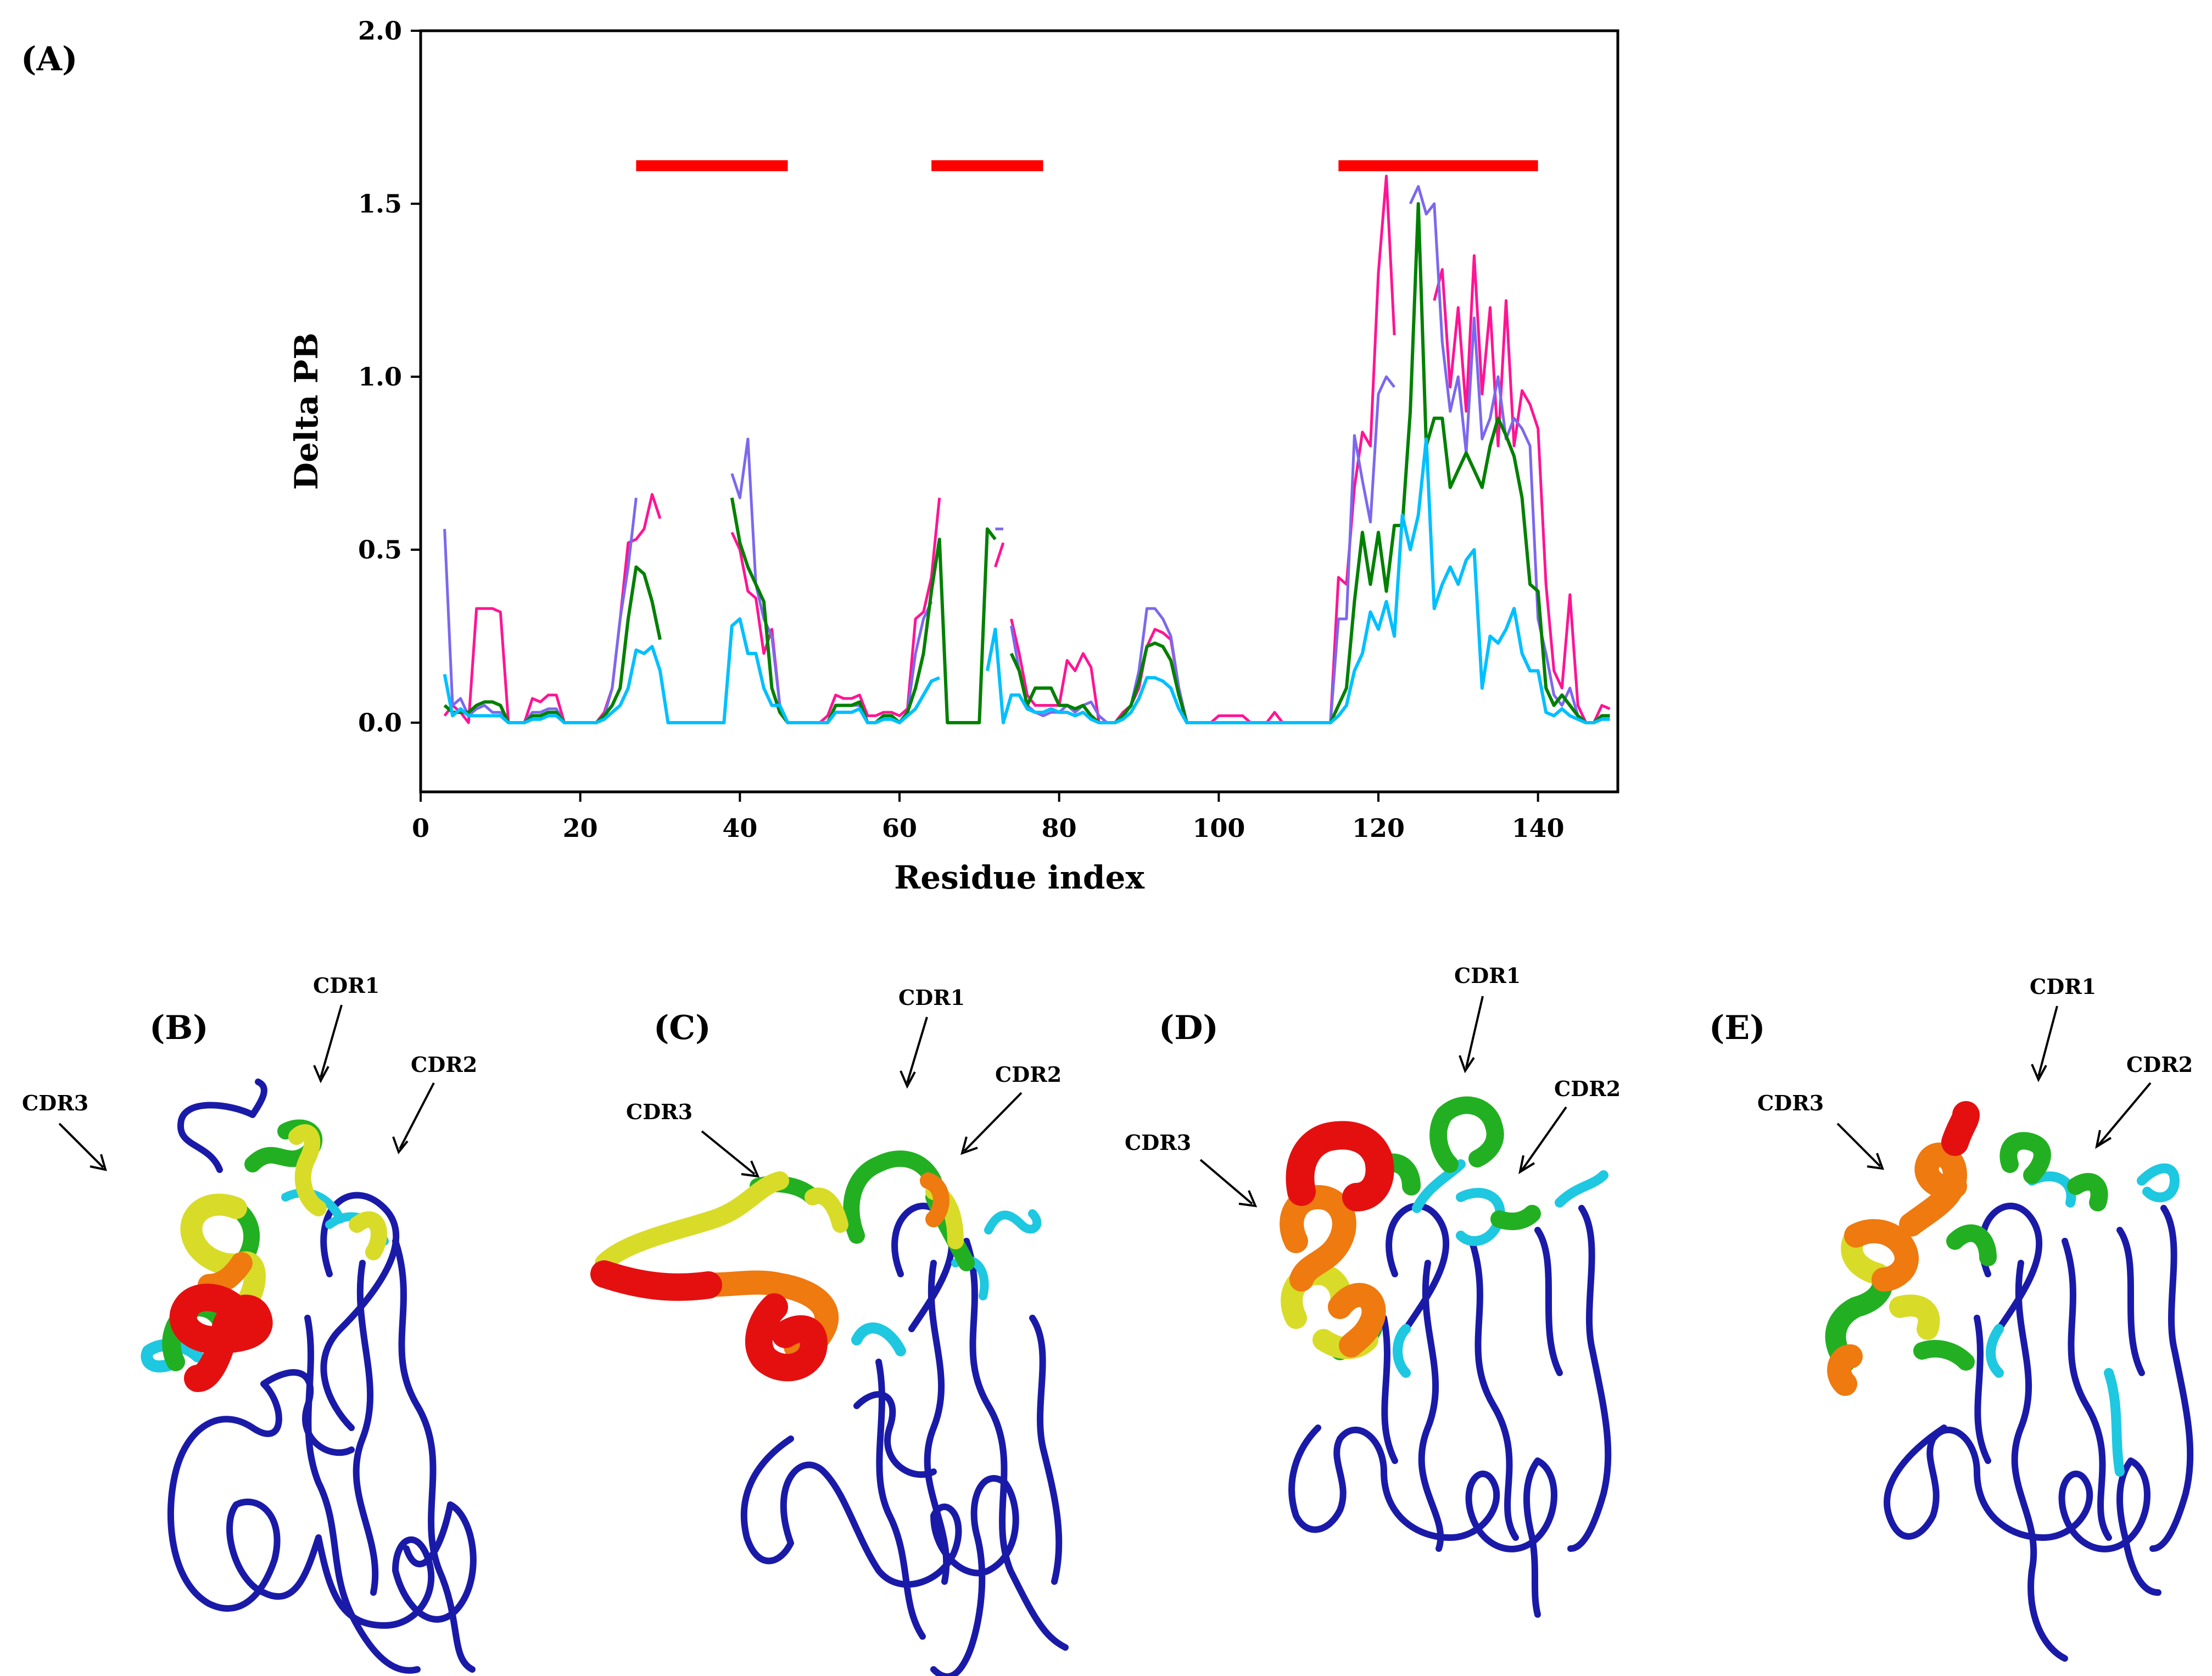 The width and height of the screenshot is (2212, 1676). I want to click on structure-panel-e: (E) CDR1 CDR2 CDR3, so click(1951, 1318).